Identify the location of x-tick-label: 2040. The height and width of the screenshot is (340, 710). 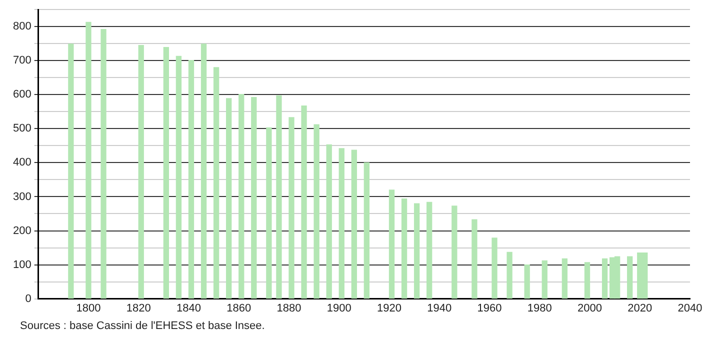
(690, 308).